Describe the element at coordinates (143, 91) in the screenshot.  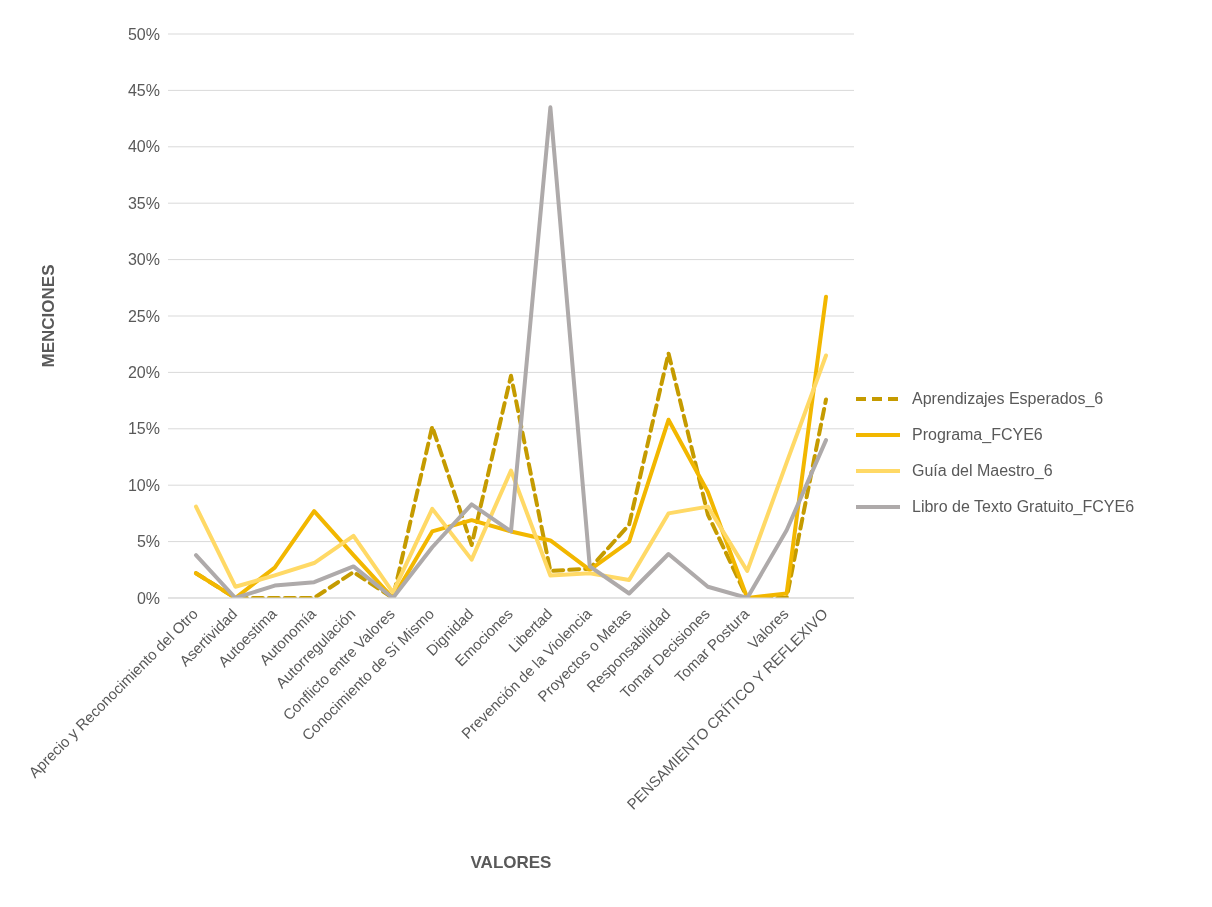
I see `y-tick-label: 45%` at that location.